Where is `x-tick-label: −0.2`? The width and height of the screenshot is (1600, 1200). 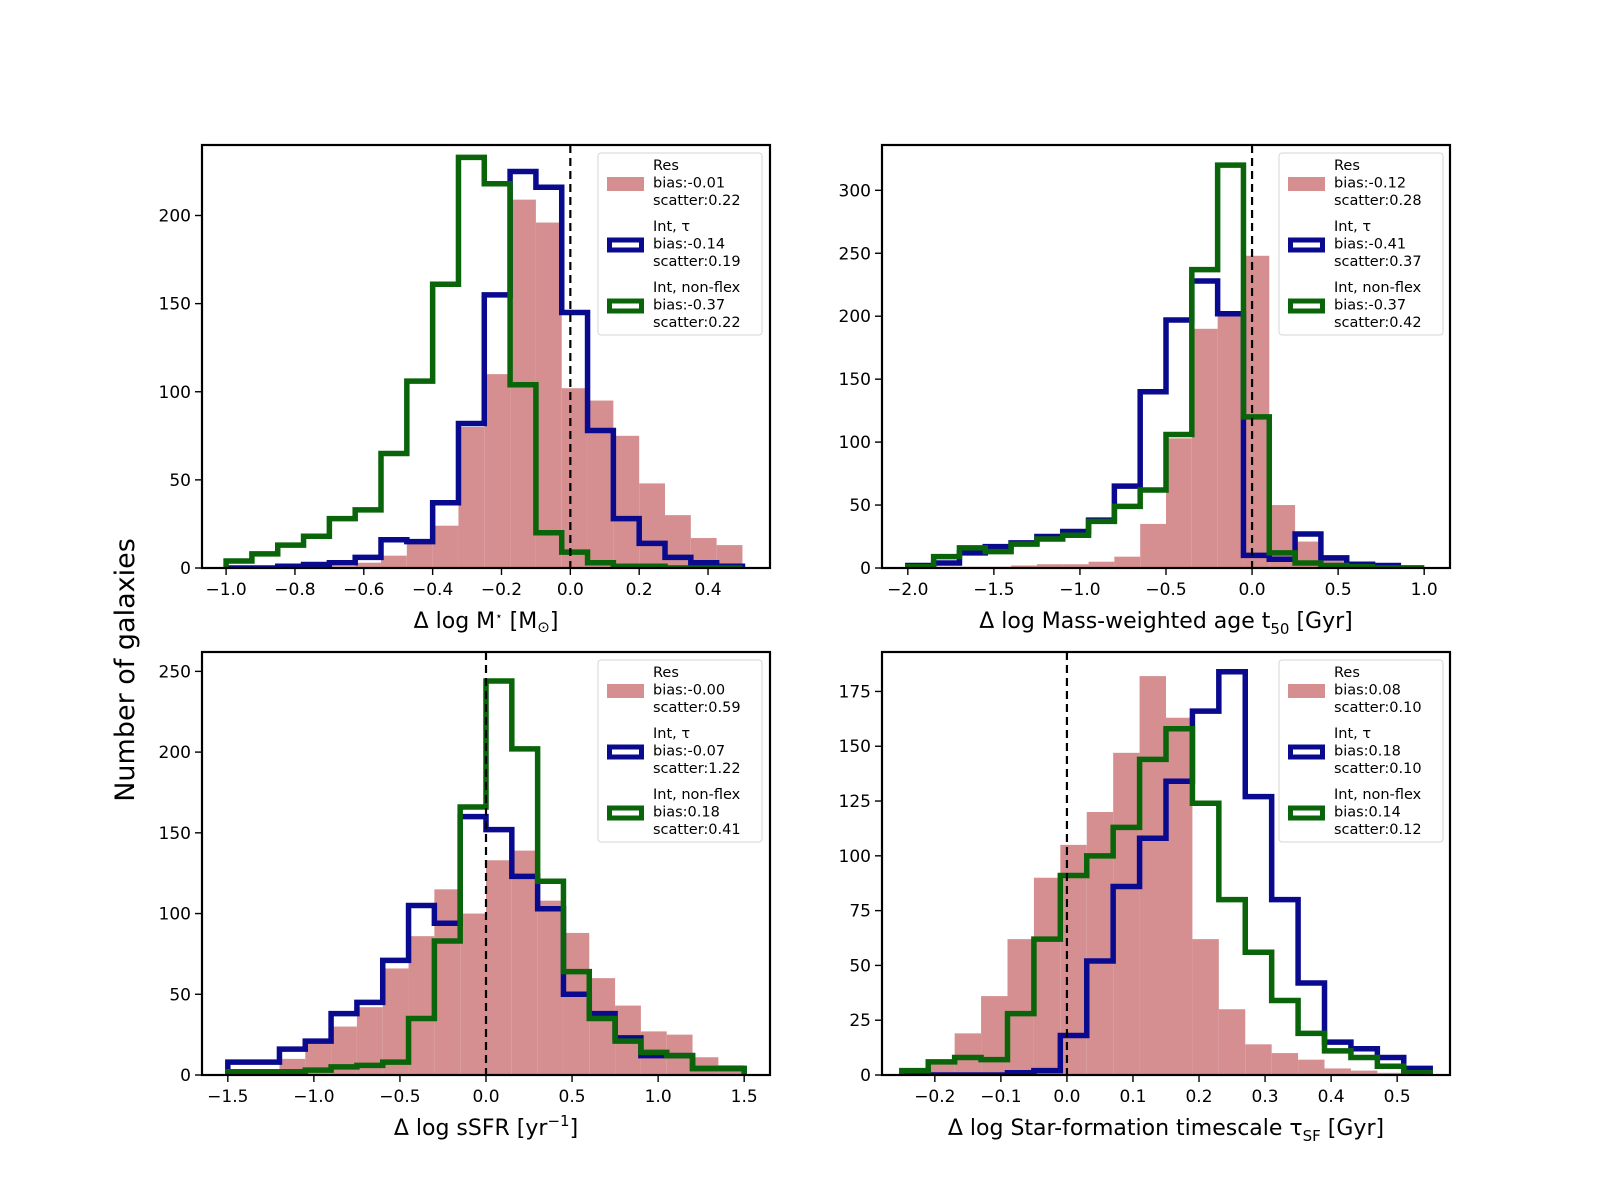
x-tick-label: −0.2 is located at coordinates (934, 1097).